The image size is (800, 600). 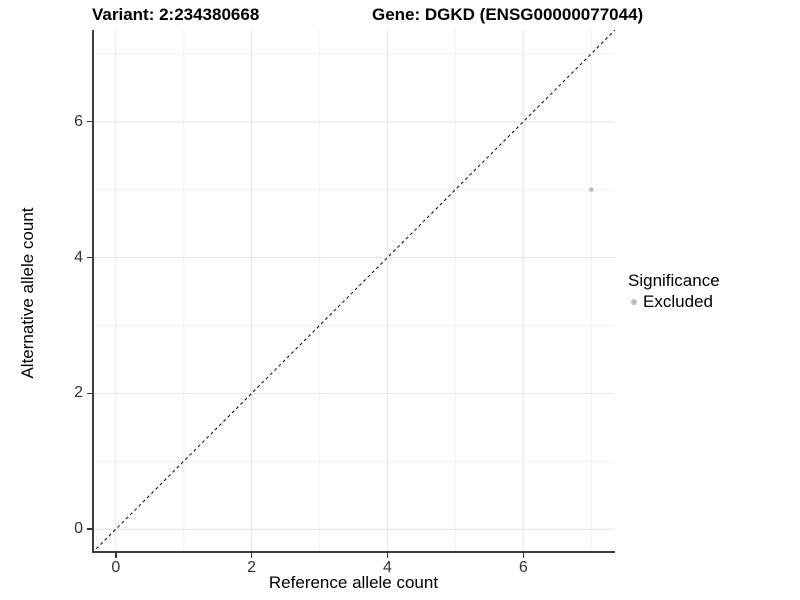 What do you see at coordinates (353, 582) in the screenshot?
I see `x-axis-title: Reference allele count` at bounding box center [353, 582].